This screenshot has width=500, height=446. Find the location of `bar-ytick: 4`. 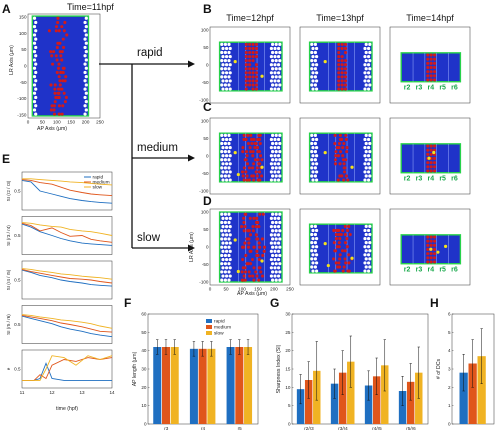

bar-ytick: 4 is located at coordinates (449, 350).